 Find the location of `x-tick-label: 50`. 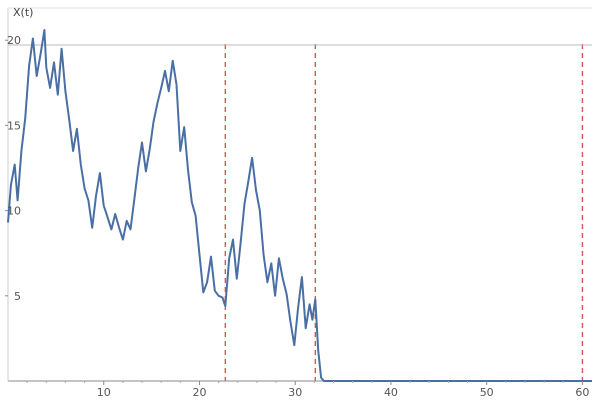

x-tick-label: 50 is located at coordinates (487, 392).